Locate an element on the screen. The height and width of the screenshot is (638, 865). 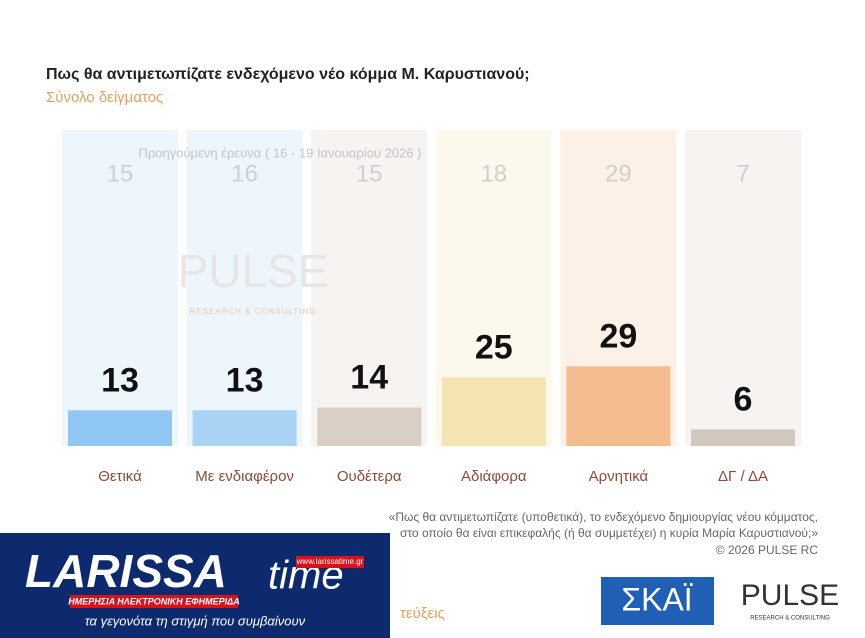
x-tick-label: Ουδέτερα is located at coordinates (369, 476).